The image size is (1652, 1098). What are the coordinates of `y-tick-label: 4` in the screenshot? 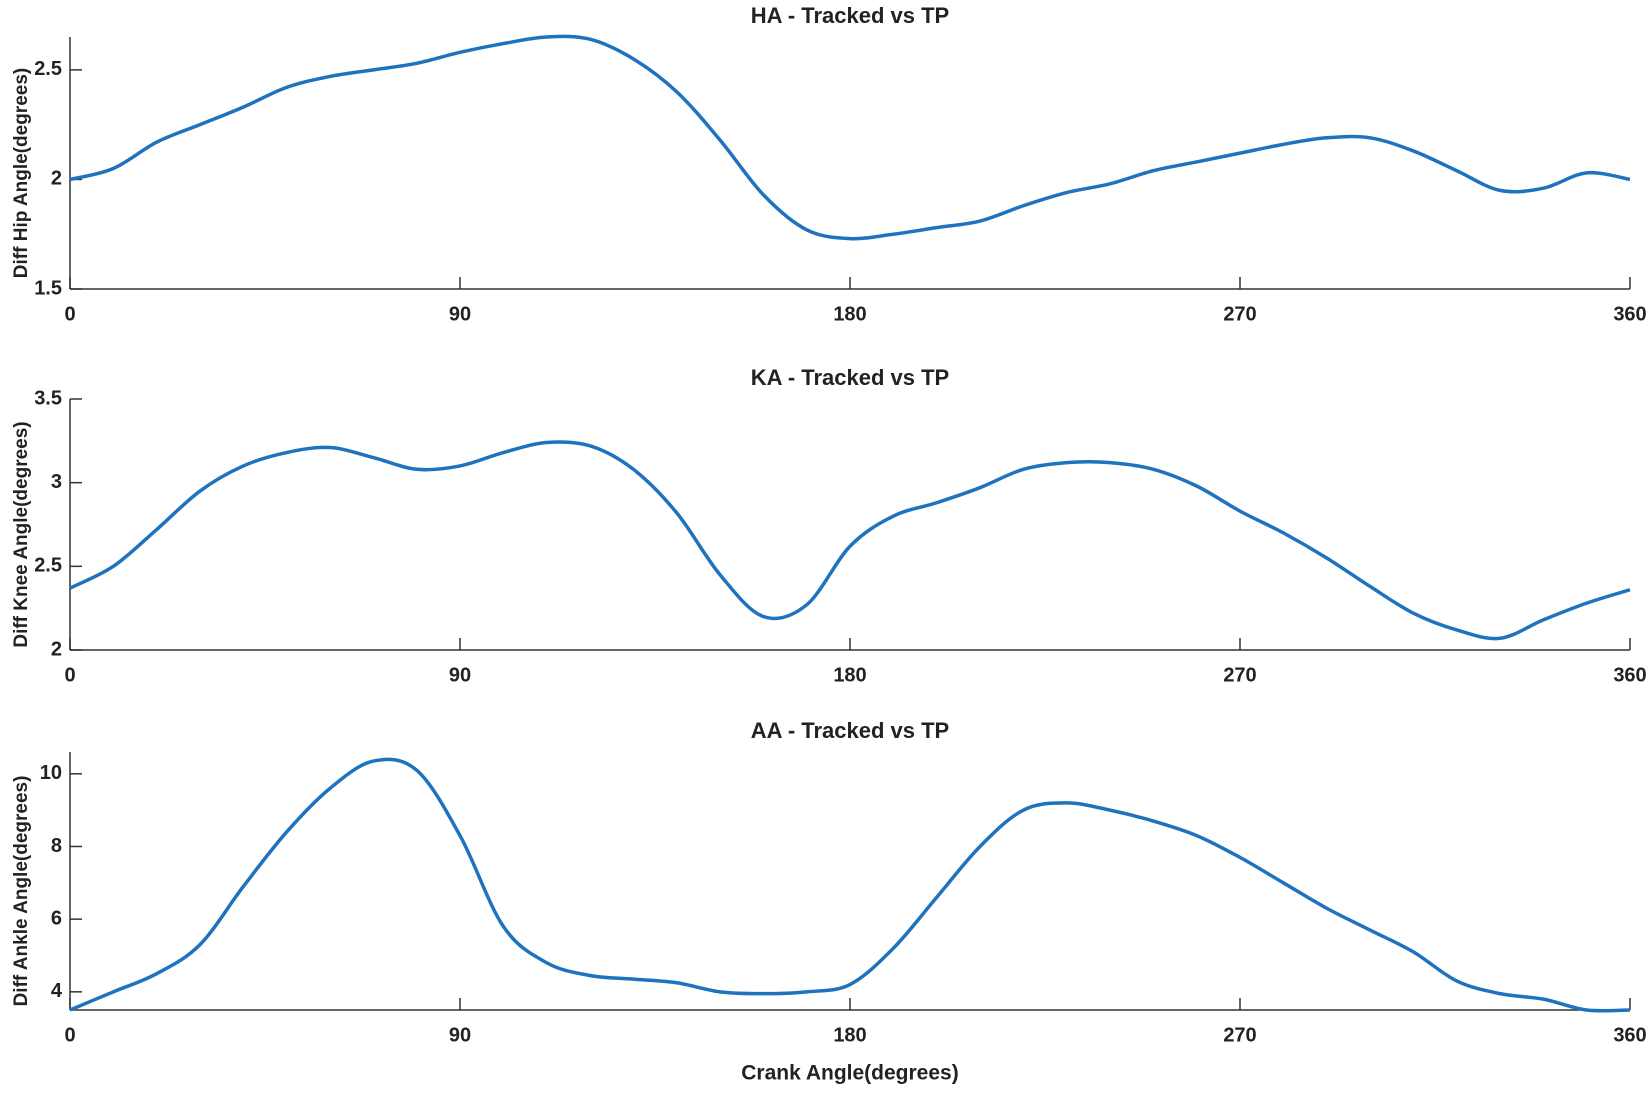 It's located at (57, 991).